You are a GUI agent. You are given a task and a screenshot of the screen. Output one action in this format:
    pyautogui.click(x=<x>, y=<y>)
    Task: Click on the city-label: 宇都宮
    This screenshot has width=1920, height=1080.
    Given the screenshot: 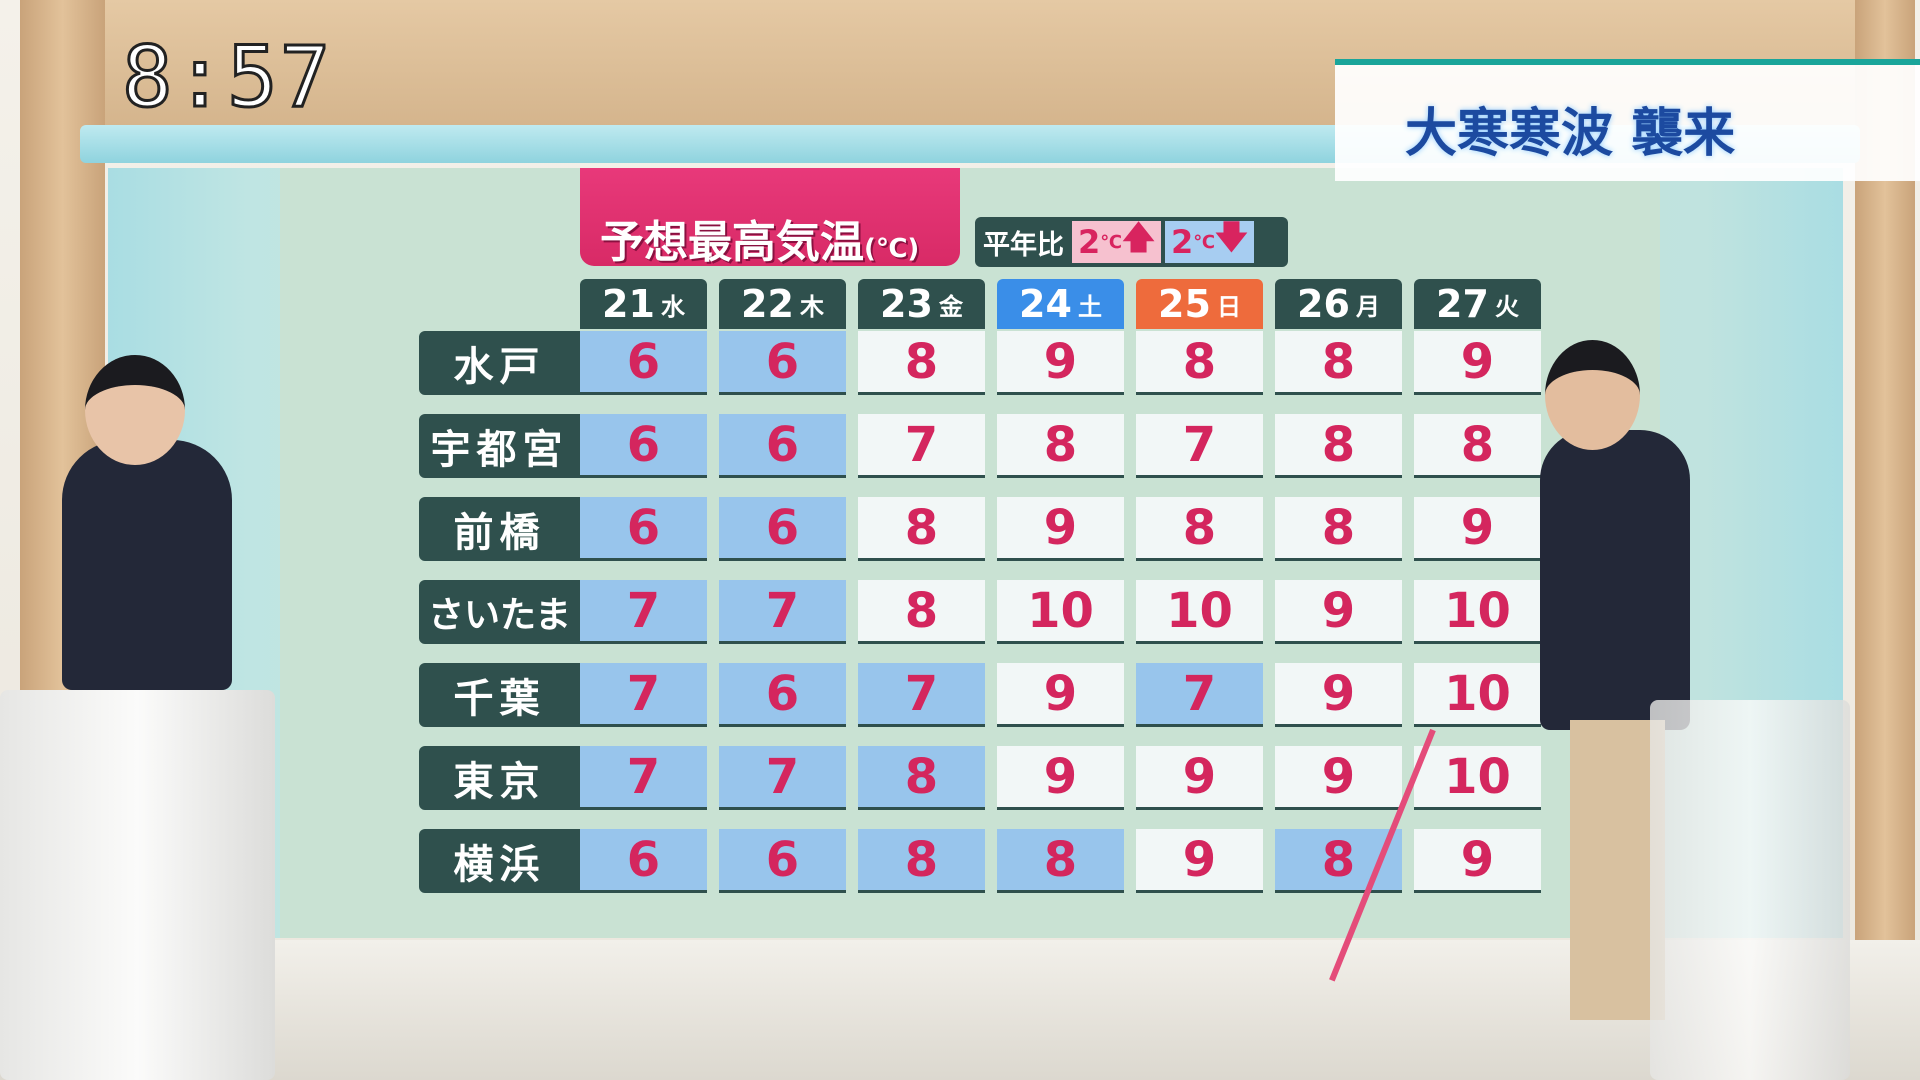 What is the action you would take?
    pyautogui.click(x=499, y=446)
    